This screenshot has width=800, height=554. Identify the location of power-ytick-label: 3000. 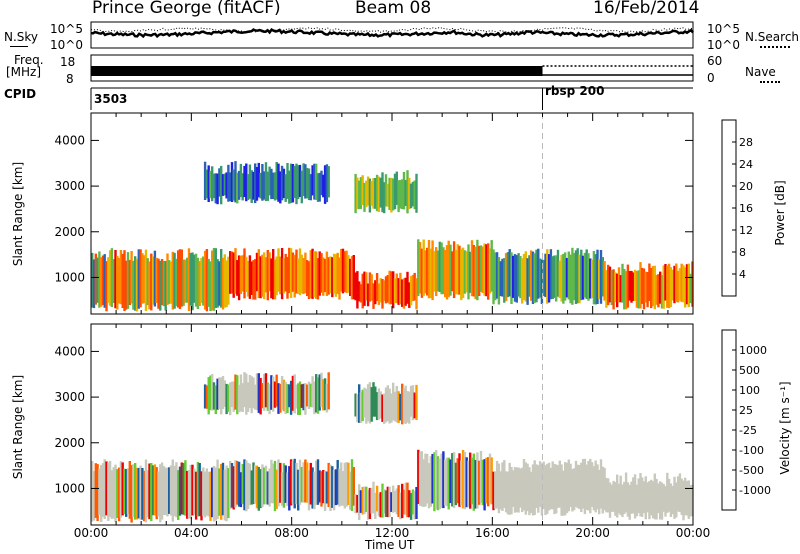
(69, 186).